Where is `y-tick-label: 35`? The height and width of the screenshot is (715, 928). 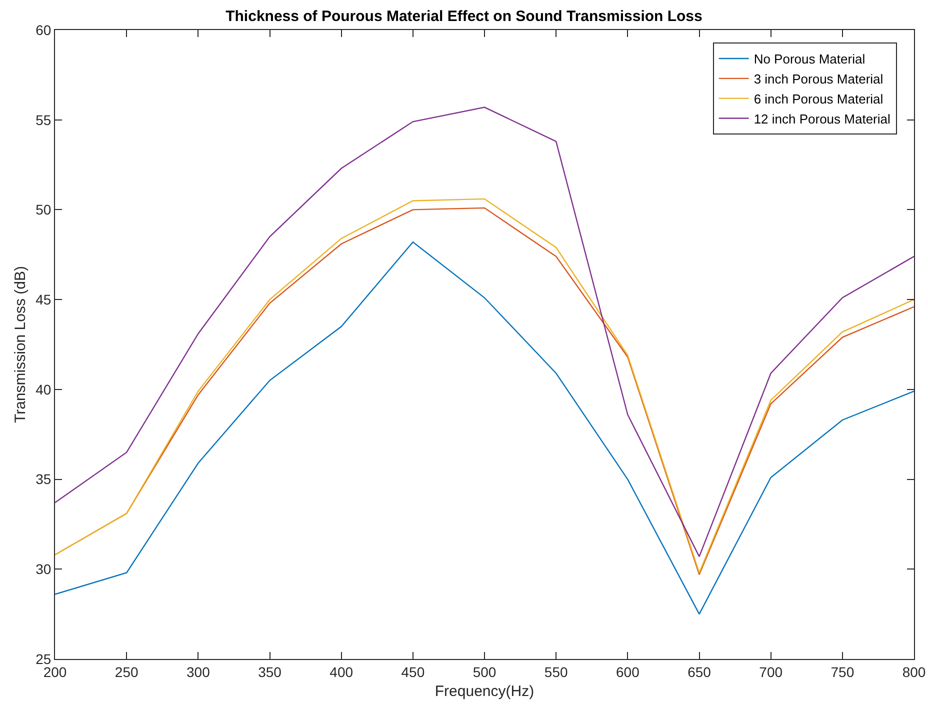 y-tick-label: 35 is located at coordinates (44, 479).